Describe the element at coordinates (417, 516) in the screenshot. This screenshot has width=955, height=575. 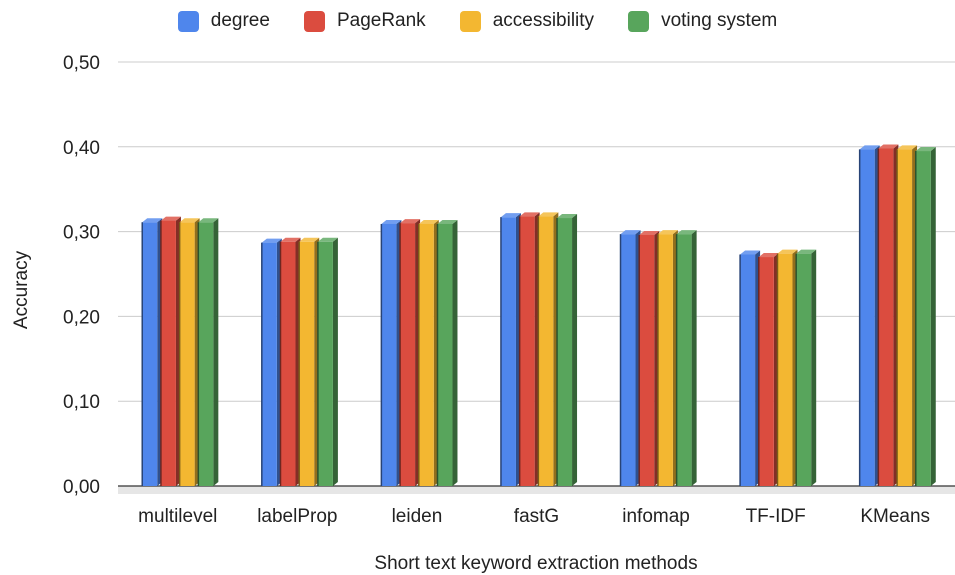
I see `x-tick-label: leiden` at that location.